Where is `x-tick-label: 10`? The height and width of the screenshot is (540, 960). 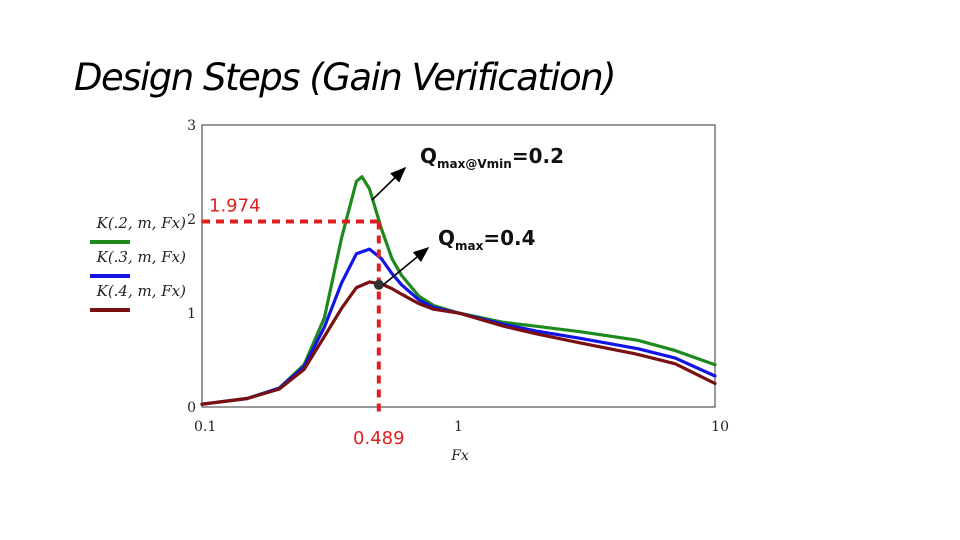
x-tick-label: 10 is located at coordinates (720, 427).